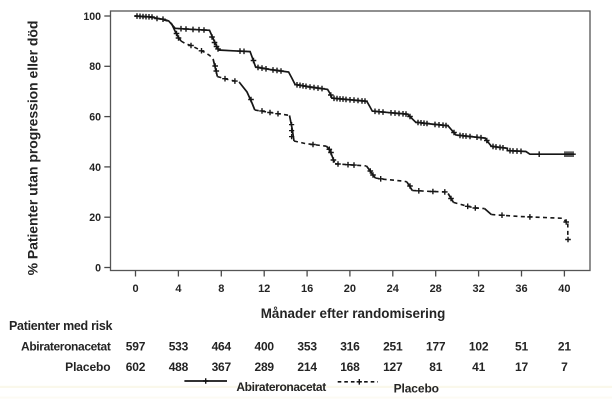  Describe the element at coordinates (436, 289) in the screenshot. I see `svg-text: 28` at that location.